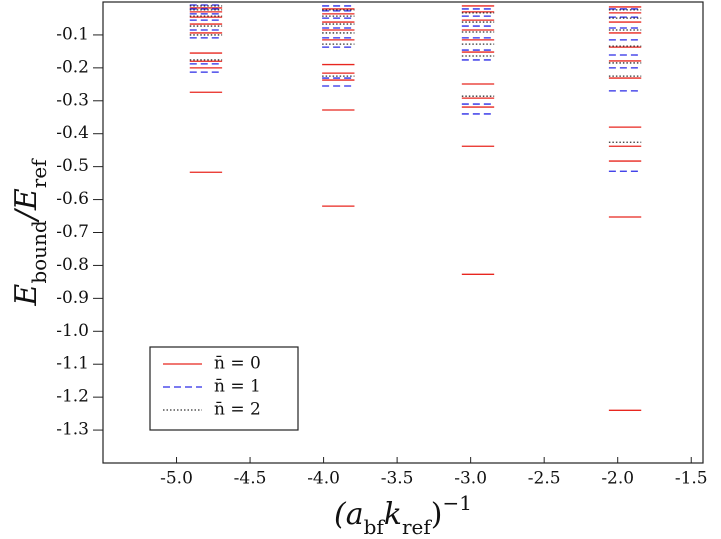 This screenshot has width=721, height=539. What do you see at coordinates (39, 252) in the screenshot?
I see `y-axis-label-part: bound` at bounding box center [39, 252].